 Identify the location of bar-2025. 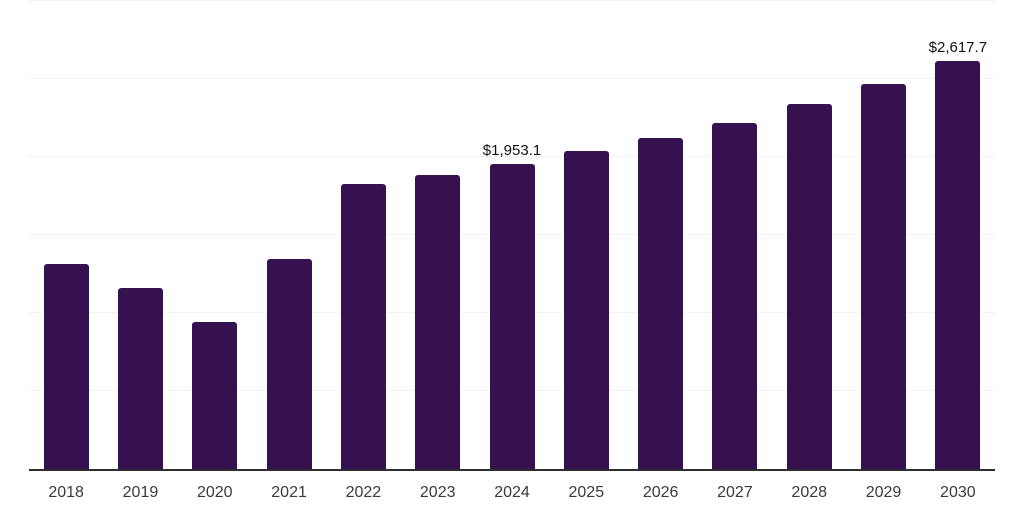
(586, 309).